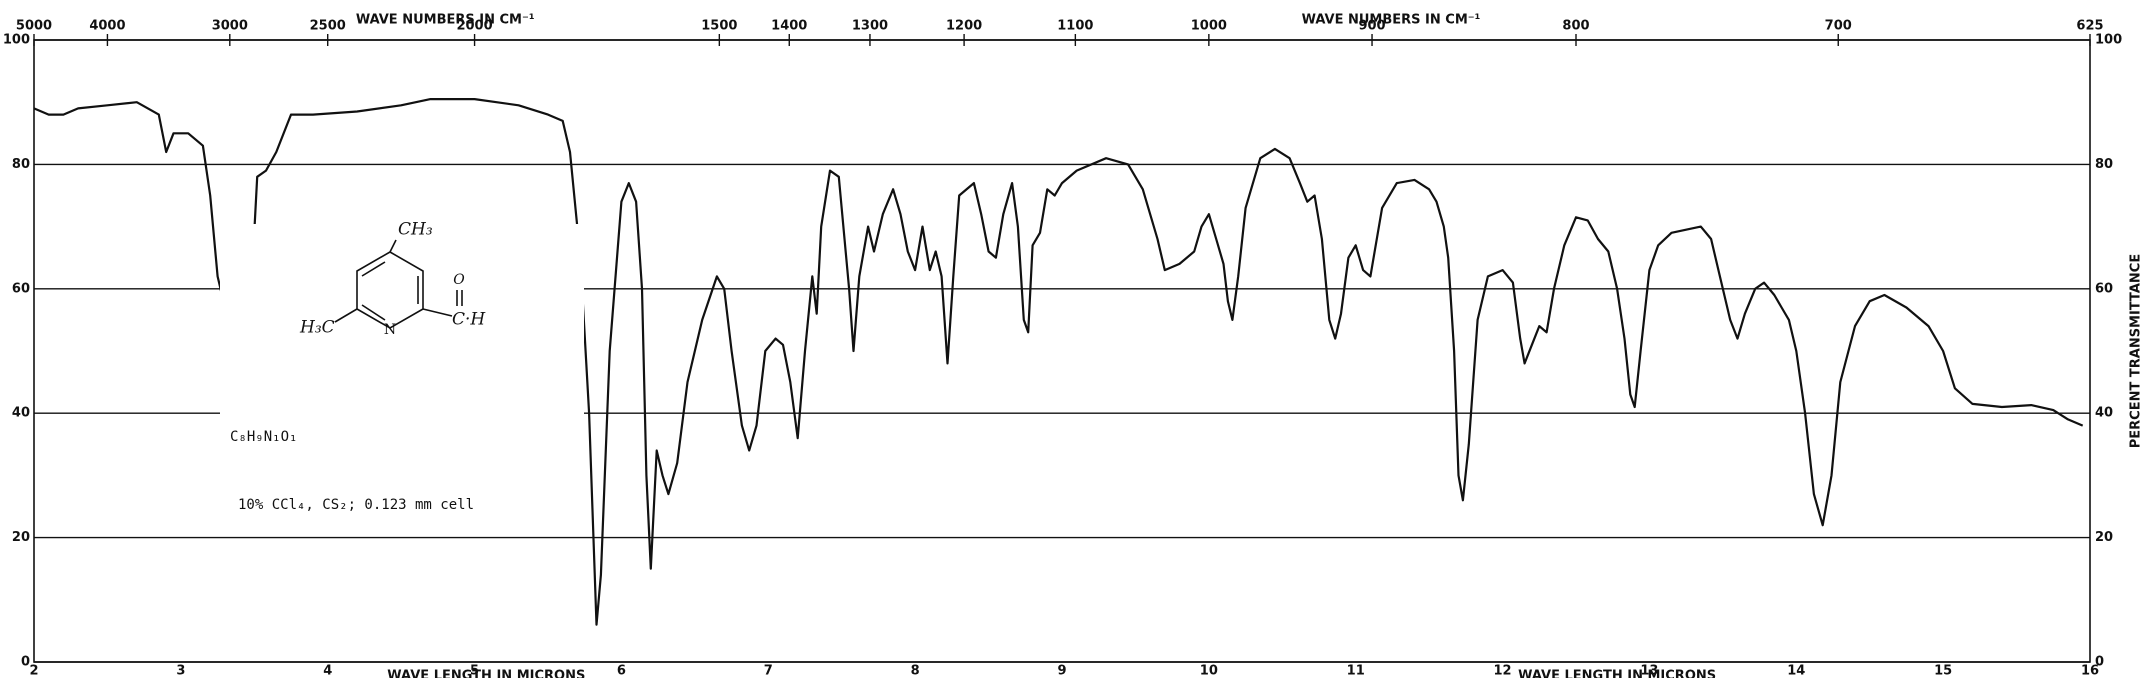 This screenshot has height=678, width=2149. I want to click on y-axis-label: PERCENT TRANSMITTANCE, so click(2136, 351).